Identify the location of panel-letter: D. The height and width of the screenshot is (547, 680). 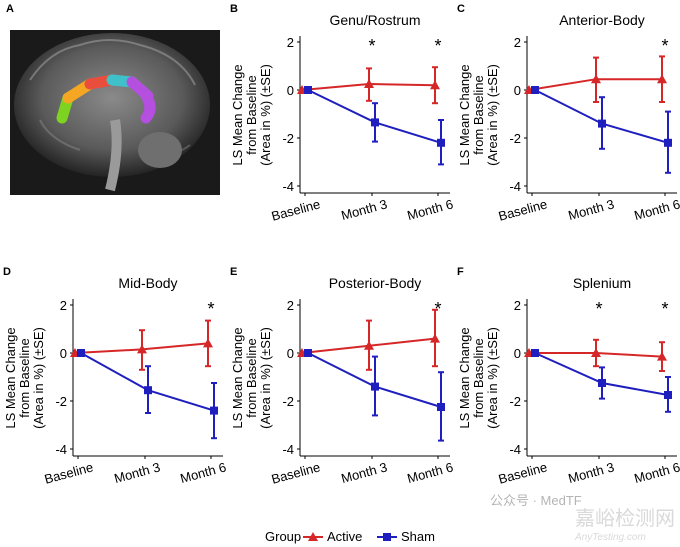
(7, 272).